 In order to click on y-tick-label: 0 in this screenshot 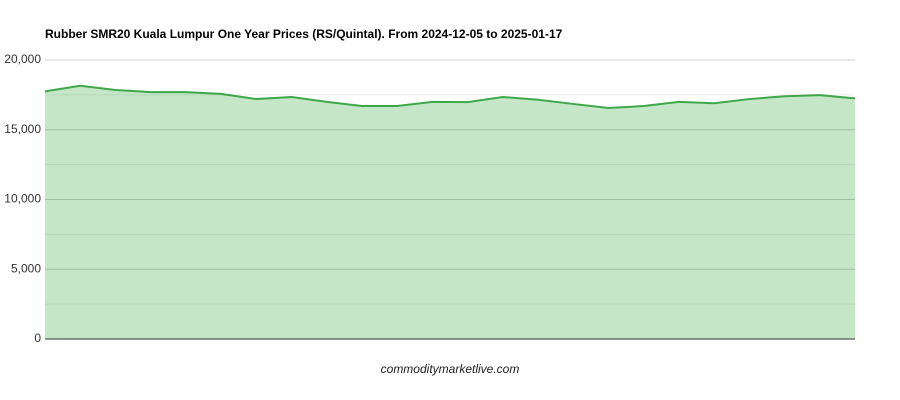, I will do `click(37, 338)`.